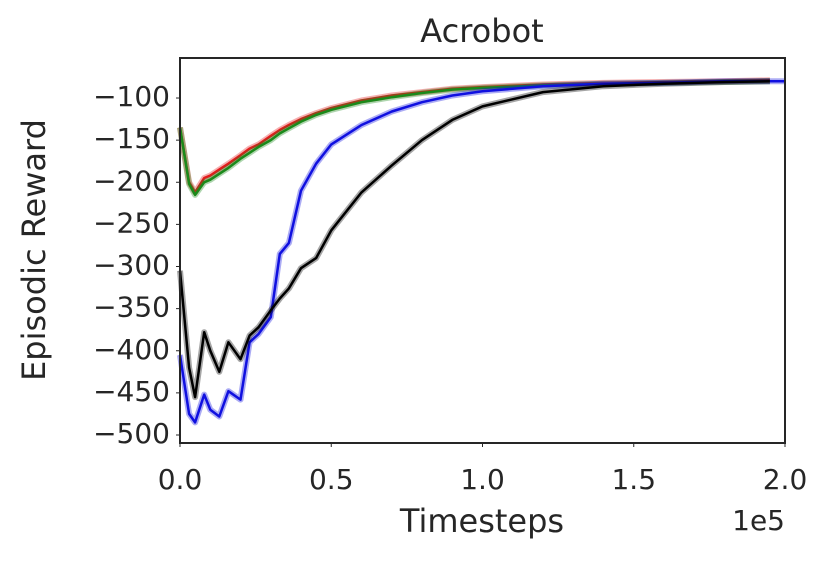  I want to click on y-tick-label: −350, so click(131, 307).